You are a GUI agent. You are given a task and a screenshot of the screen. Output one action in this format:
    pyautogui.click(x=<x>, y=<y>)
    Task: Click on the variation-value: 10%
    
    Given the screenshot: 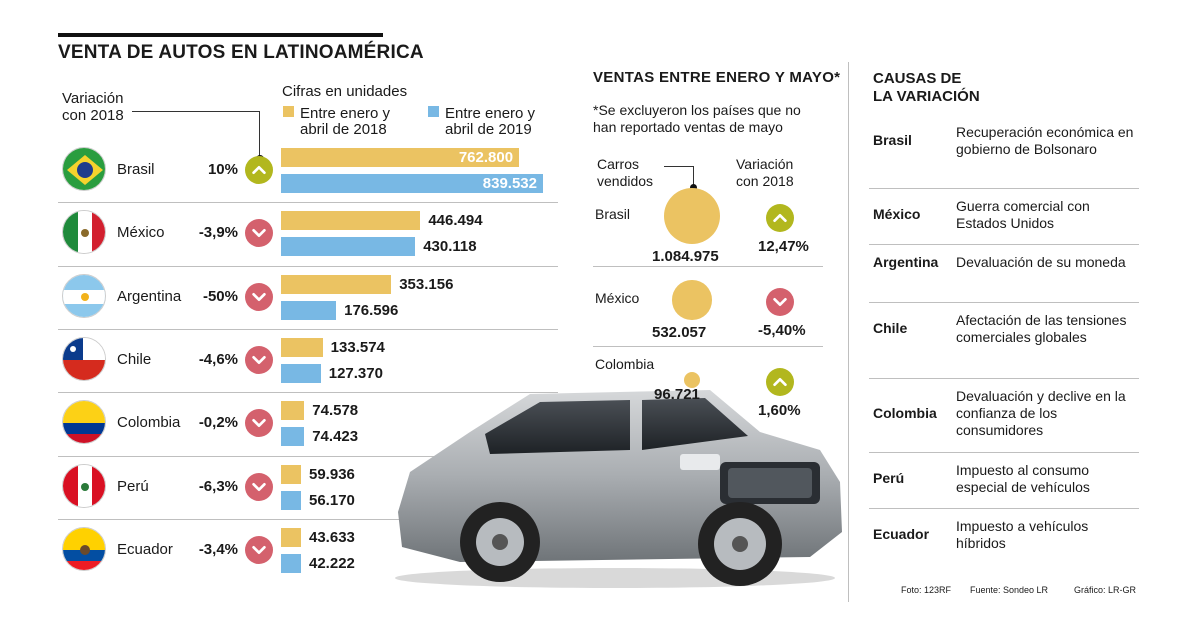 What is the action you would take?
    pyautogui.click(x=222, y=169)
    